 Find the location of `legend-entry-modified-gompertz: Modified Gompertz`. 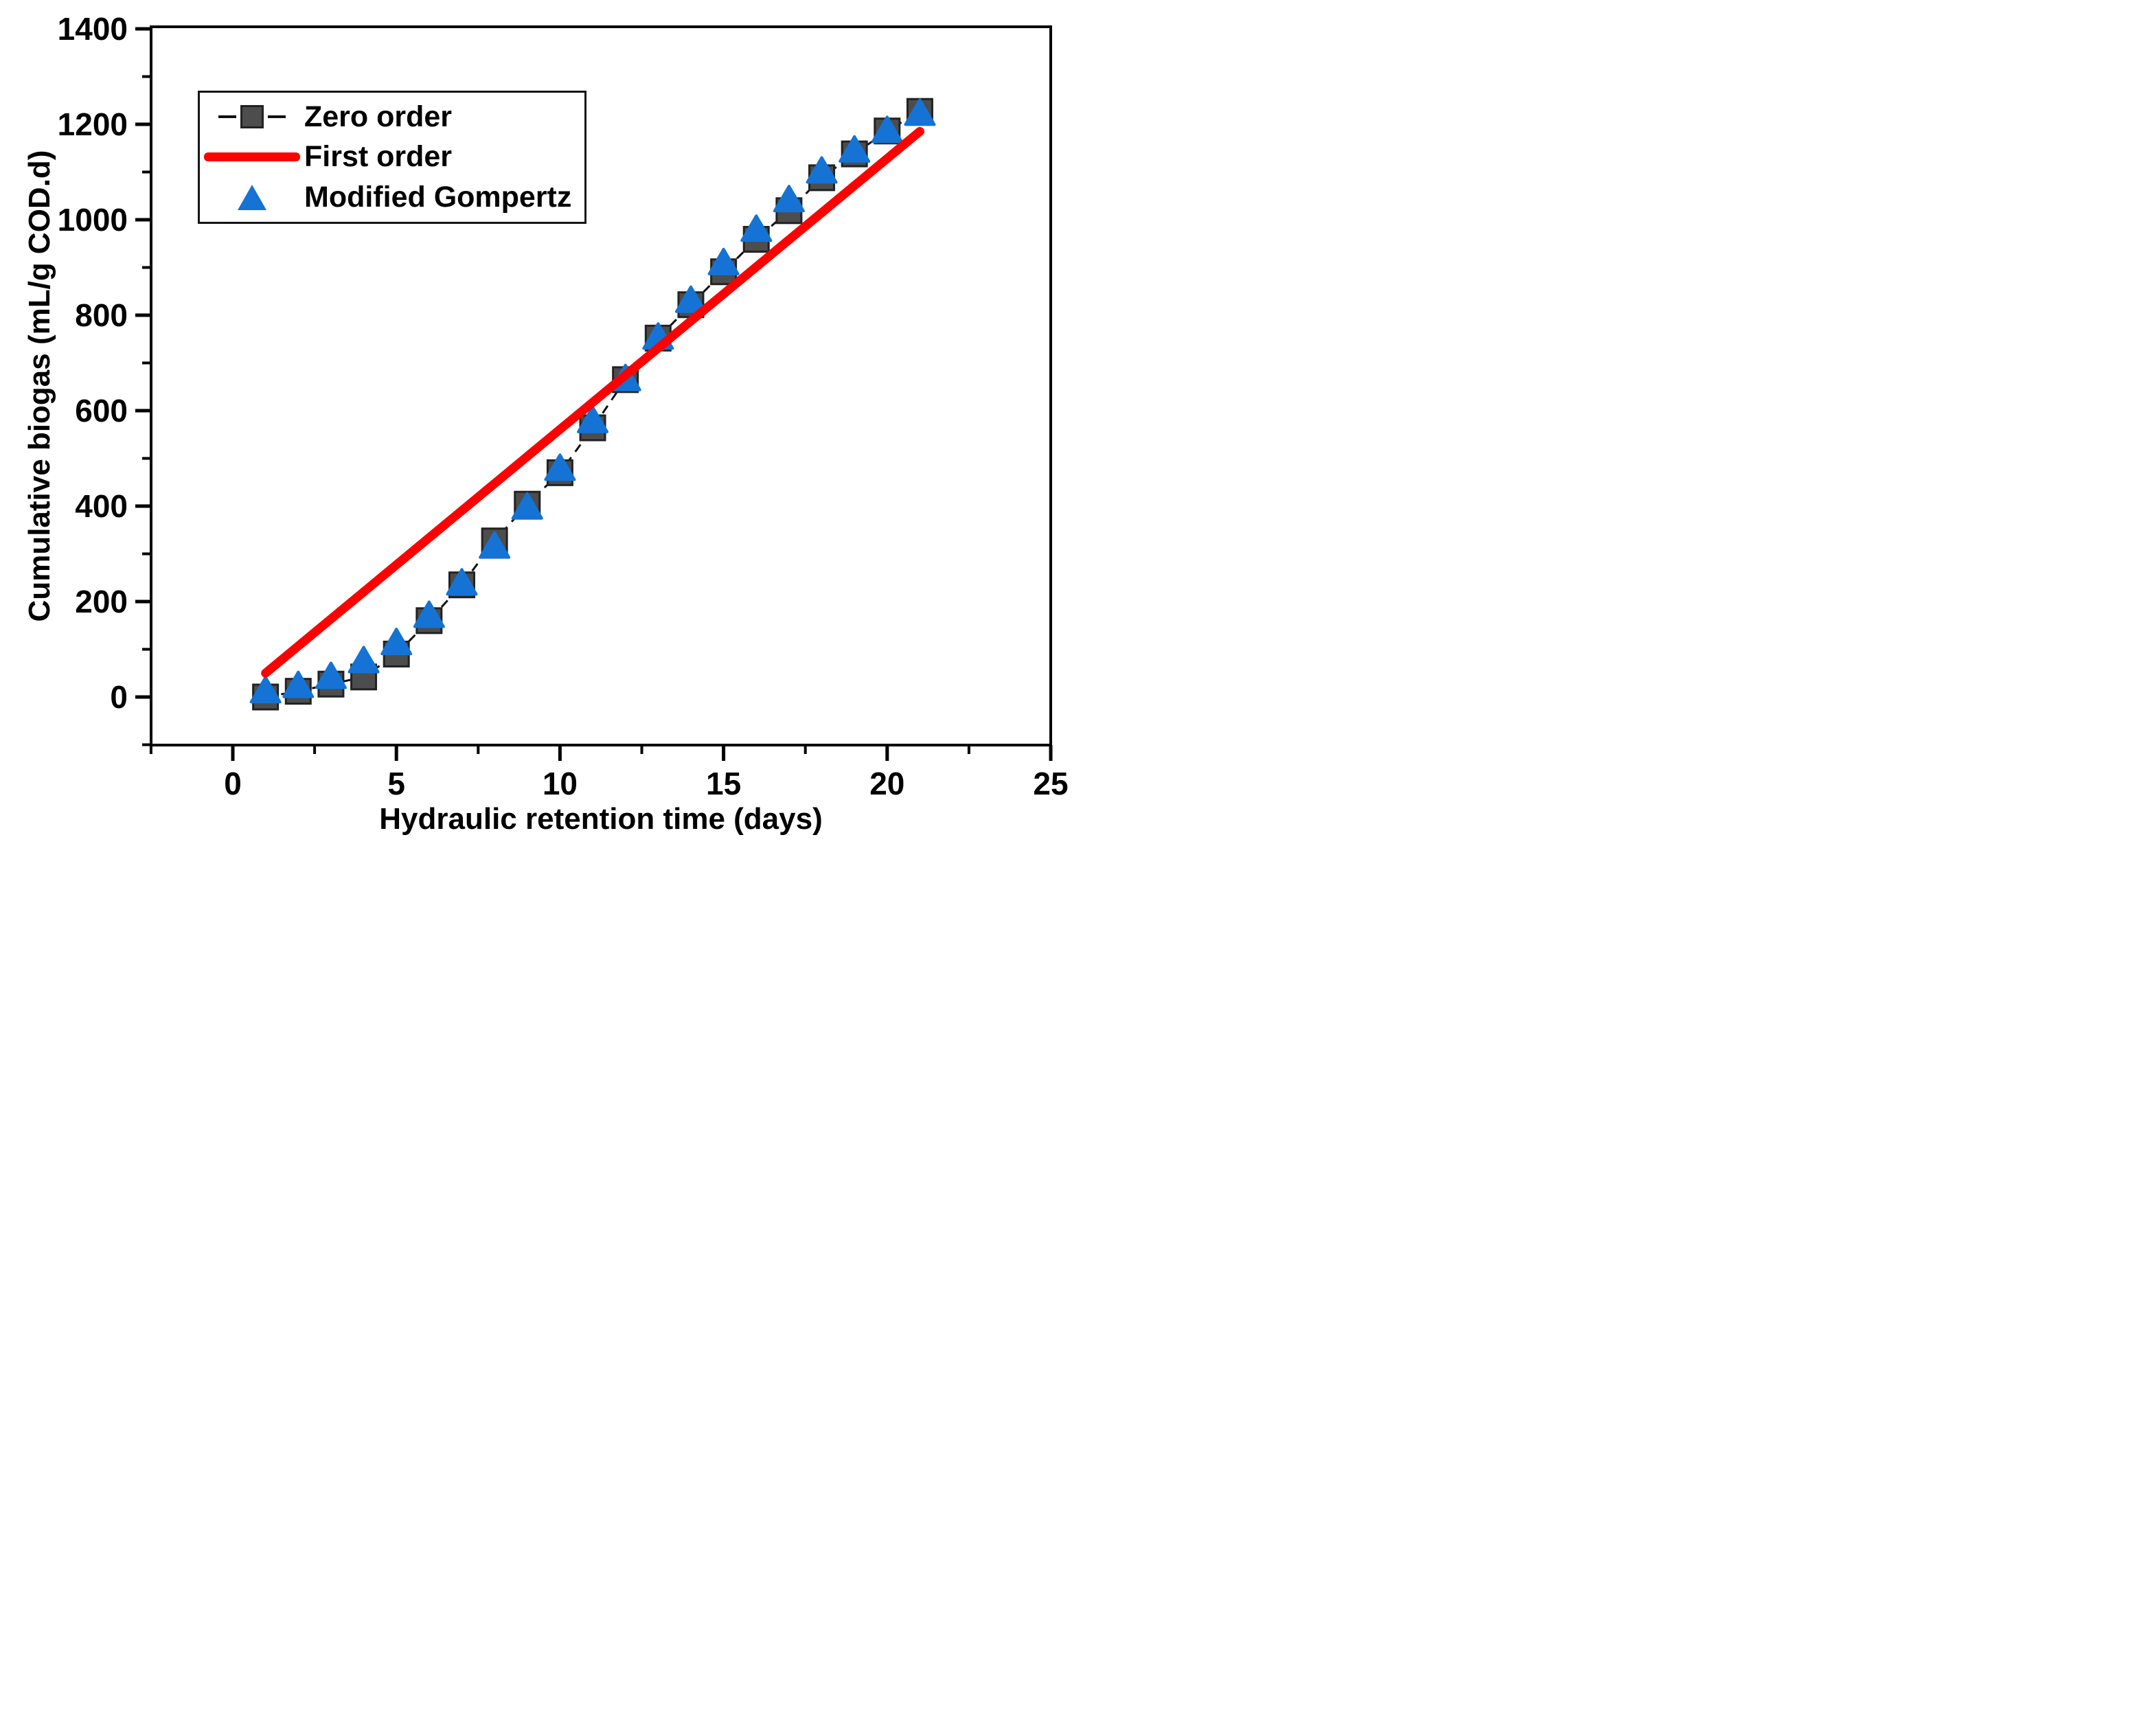

legend-entry-modified-gompertz: Modified Gompertz is located at coordinates (392, 198).